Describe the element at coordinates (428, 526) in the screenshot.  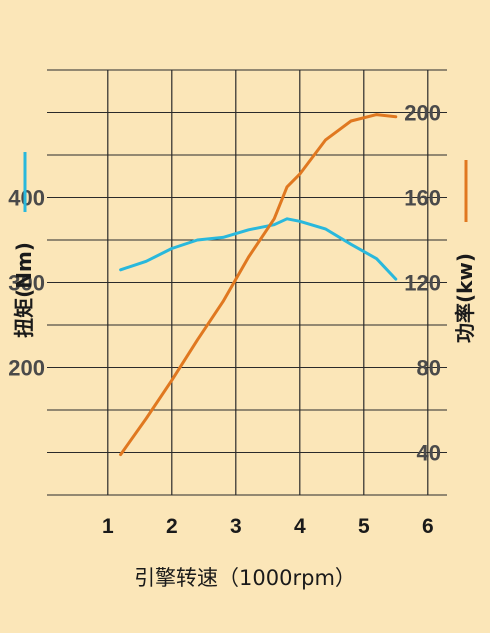
I see `x-tick-label: 6` at that location.